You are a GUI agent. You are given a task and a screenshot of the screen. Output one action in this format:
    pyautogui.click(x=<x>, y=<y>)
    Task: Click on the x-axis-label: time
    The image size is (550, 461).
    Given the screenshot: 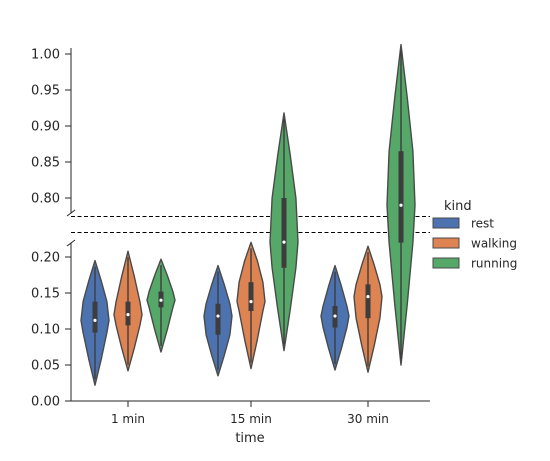 What is the action you would take?
    pyautogui.click(x=249, y=438)
    